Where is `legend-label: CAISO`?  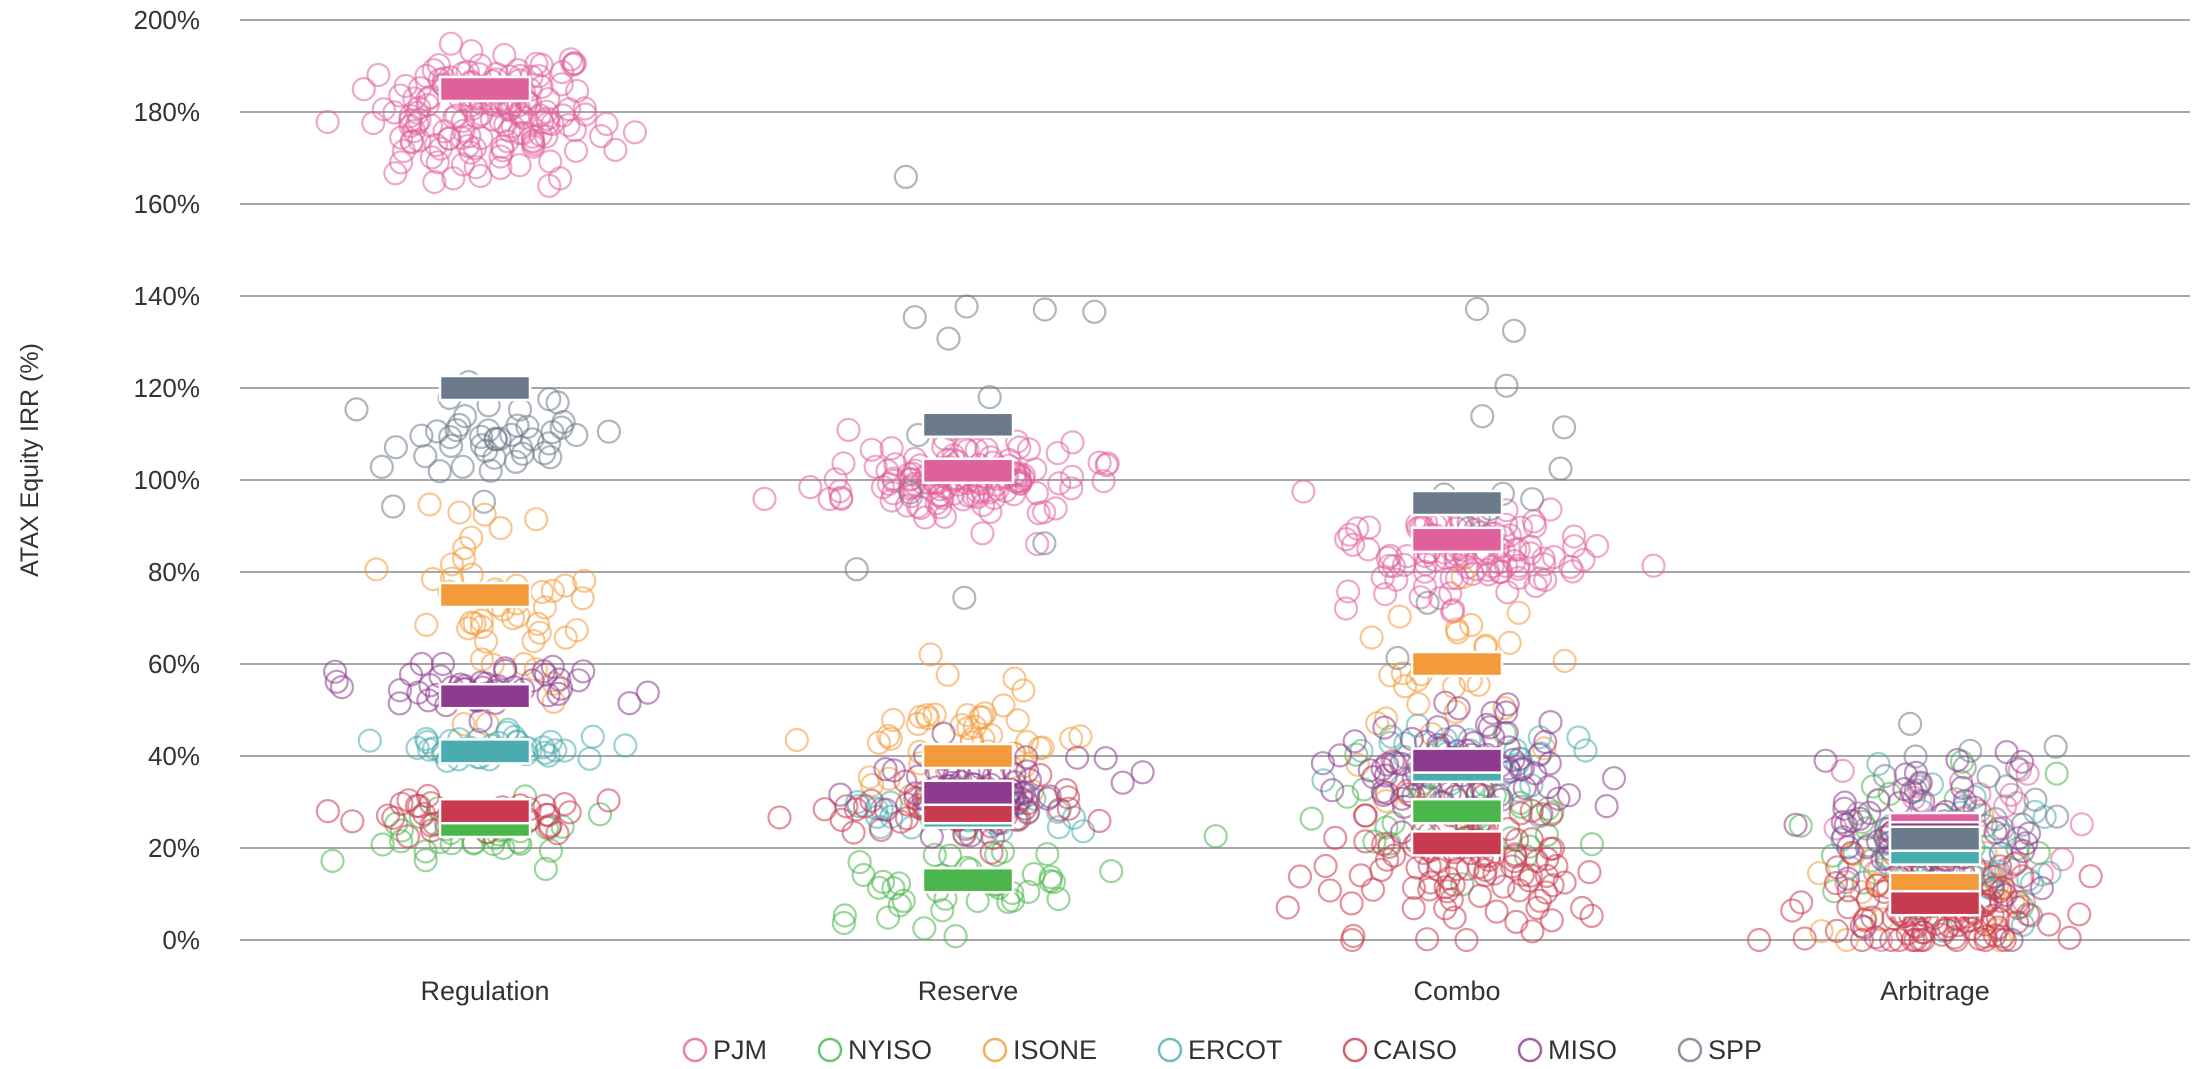
legend-label: CAISO is located at coordinates (1415, 1050).